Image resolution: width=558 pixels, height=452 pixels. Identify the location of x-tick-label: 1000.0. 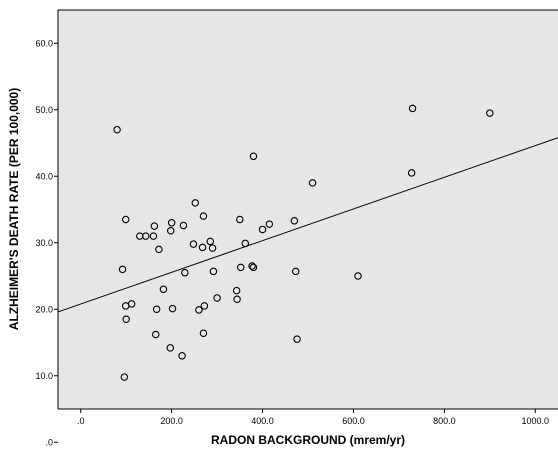
(536, 421).